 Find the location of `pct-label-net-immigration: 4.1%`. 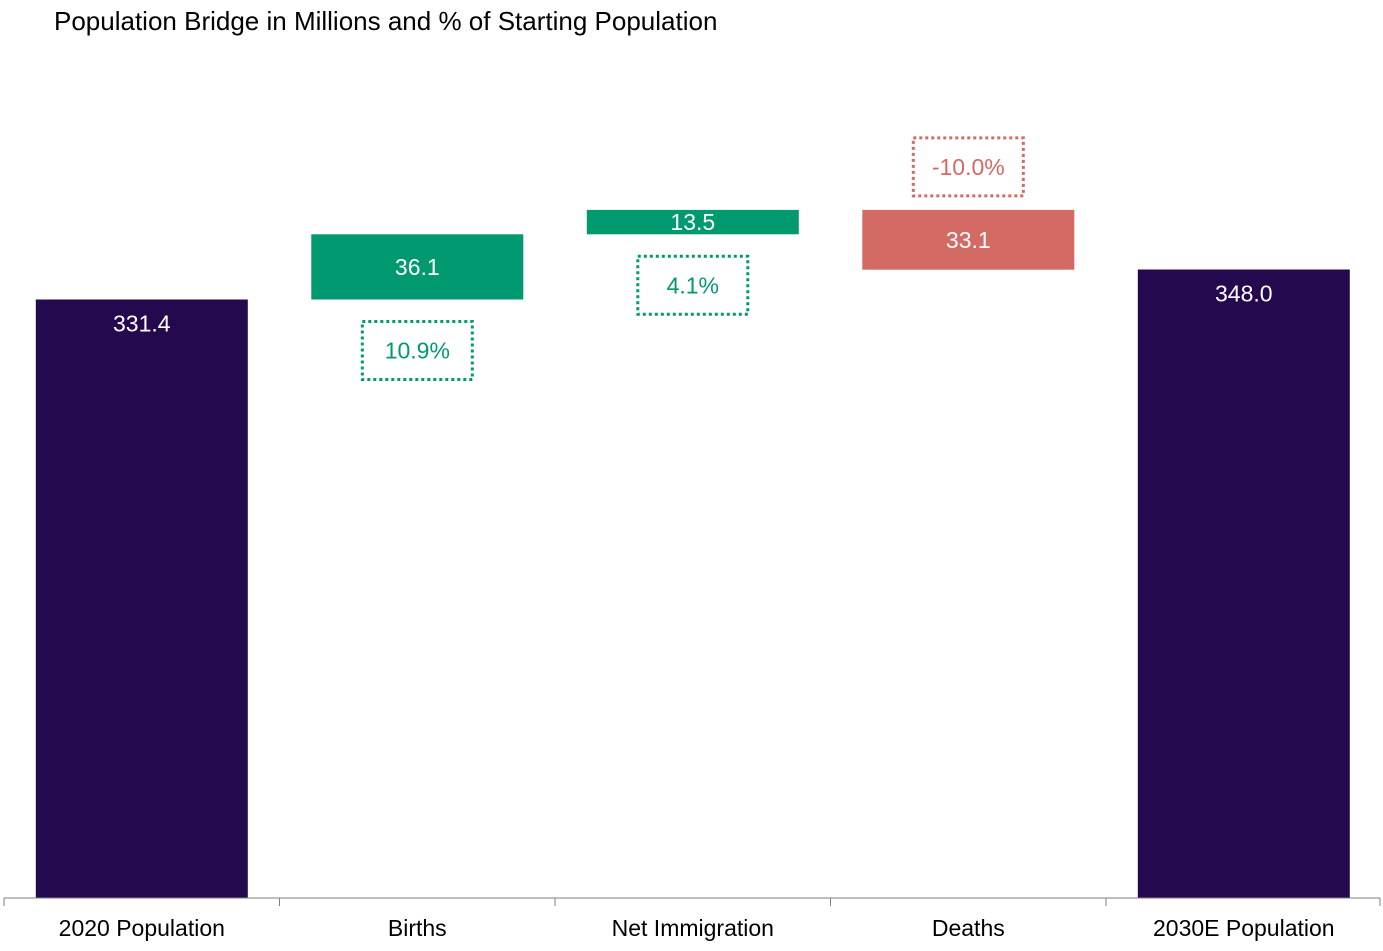

pct-label-net-immigration: 4.1% is located at coordinates (693, 285).